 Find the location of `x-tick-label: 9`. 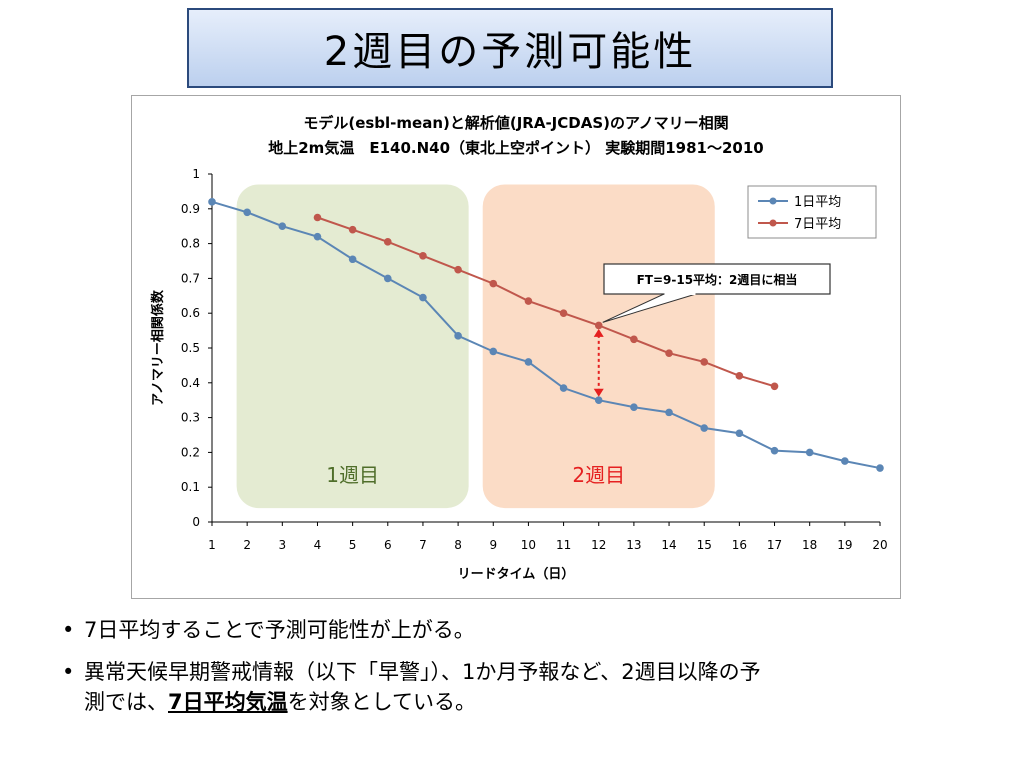

x-tick-label: 9 is located at coordinates (493, 545).